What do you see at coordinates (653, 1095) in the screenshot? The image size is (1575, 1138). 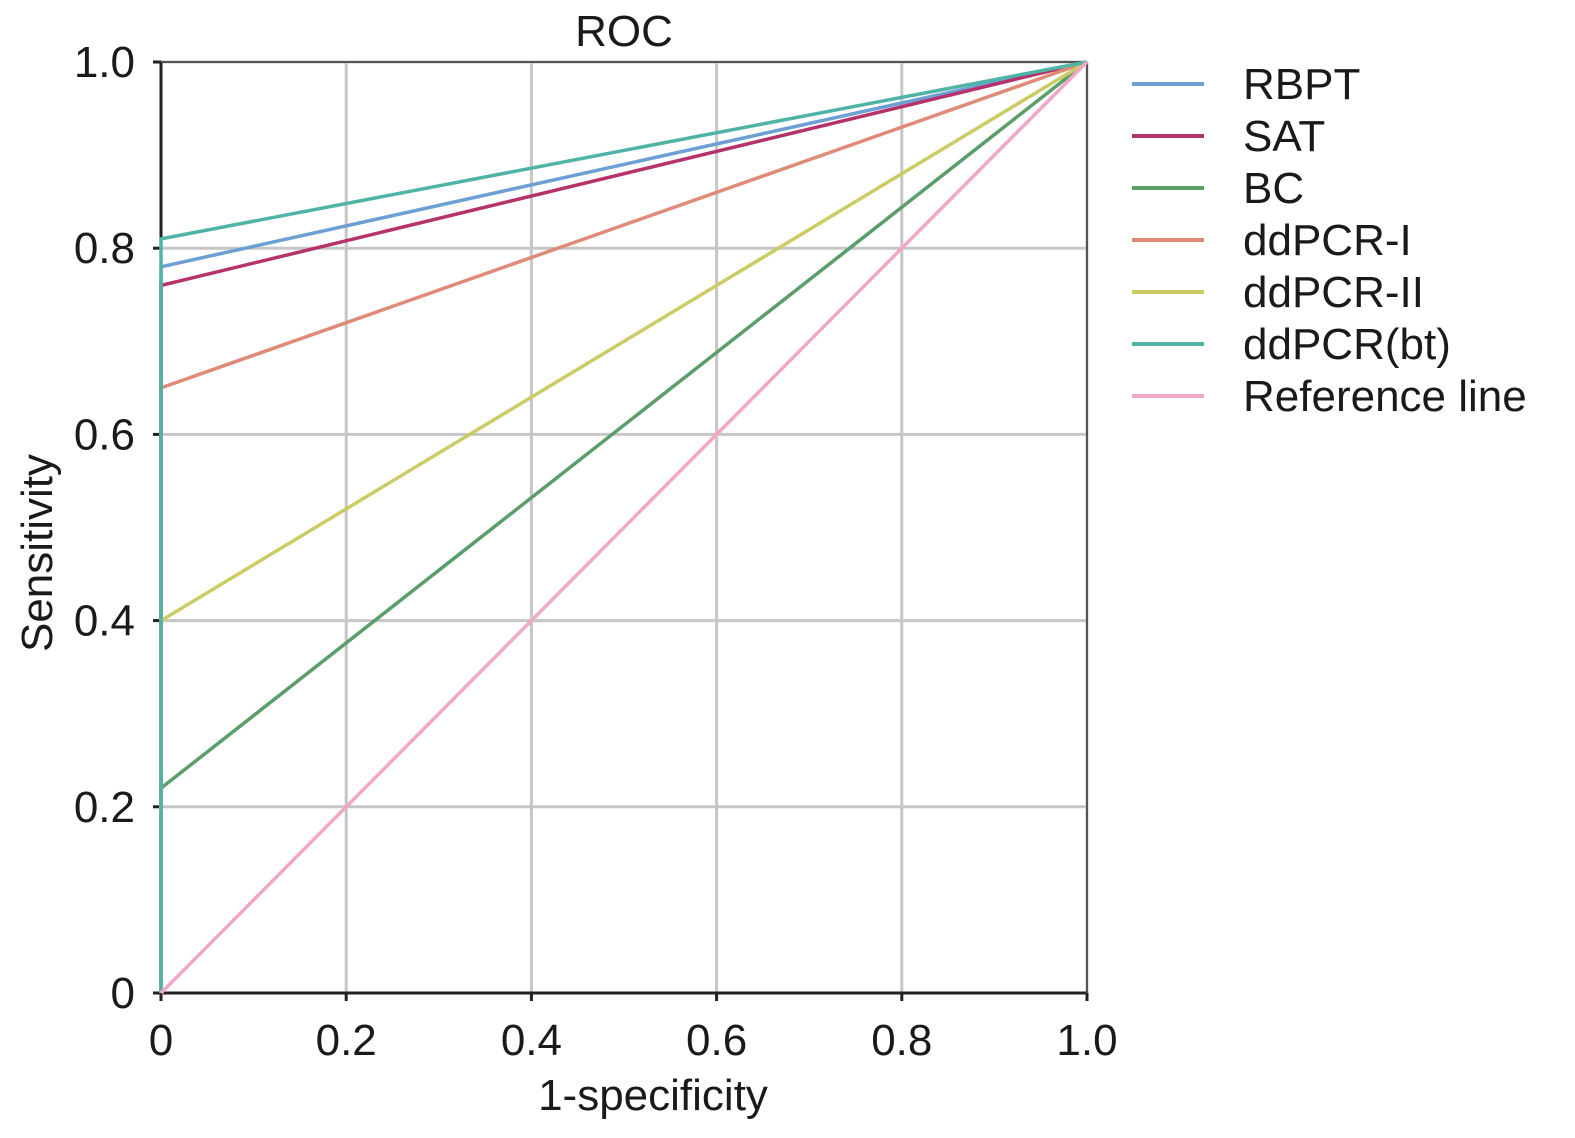 I see `x-axis-title: 1-specificity` at bounding box center [653, 1095].